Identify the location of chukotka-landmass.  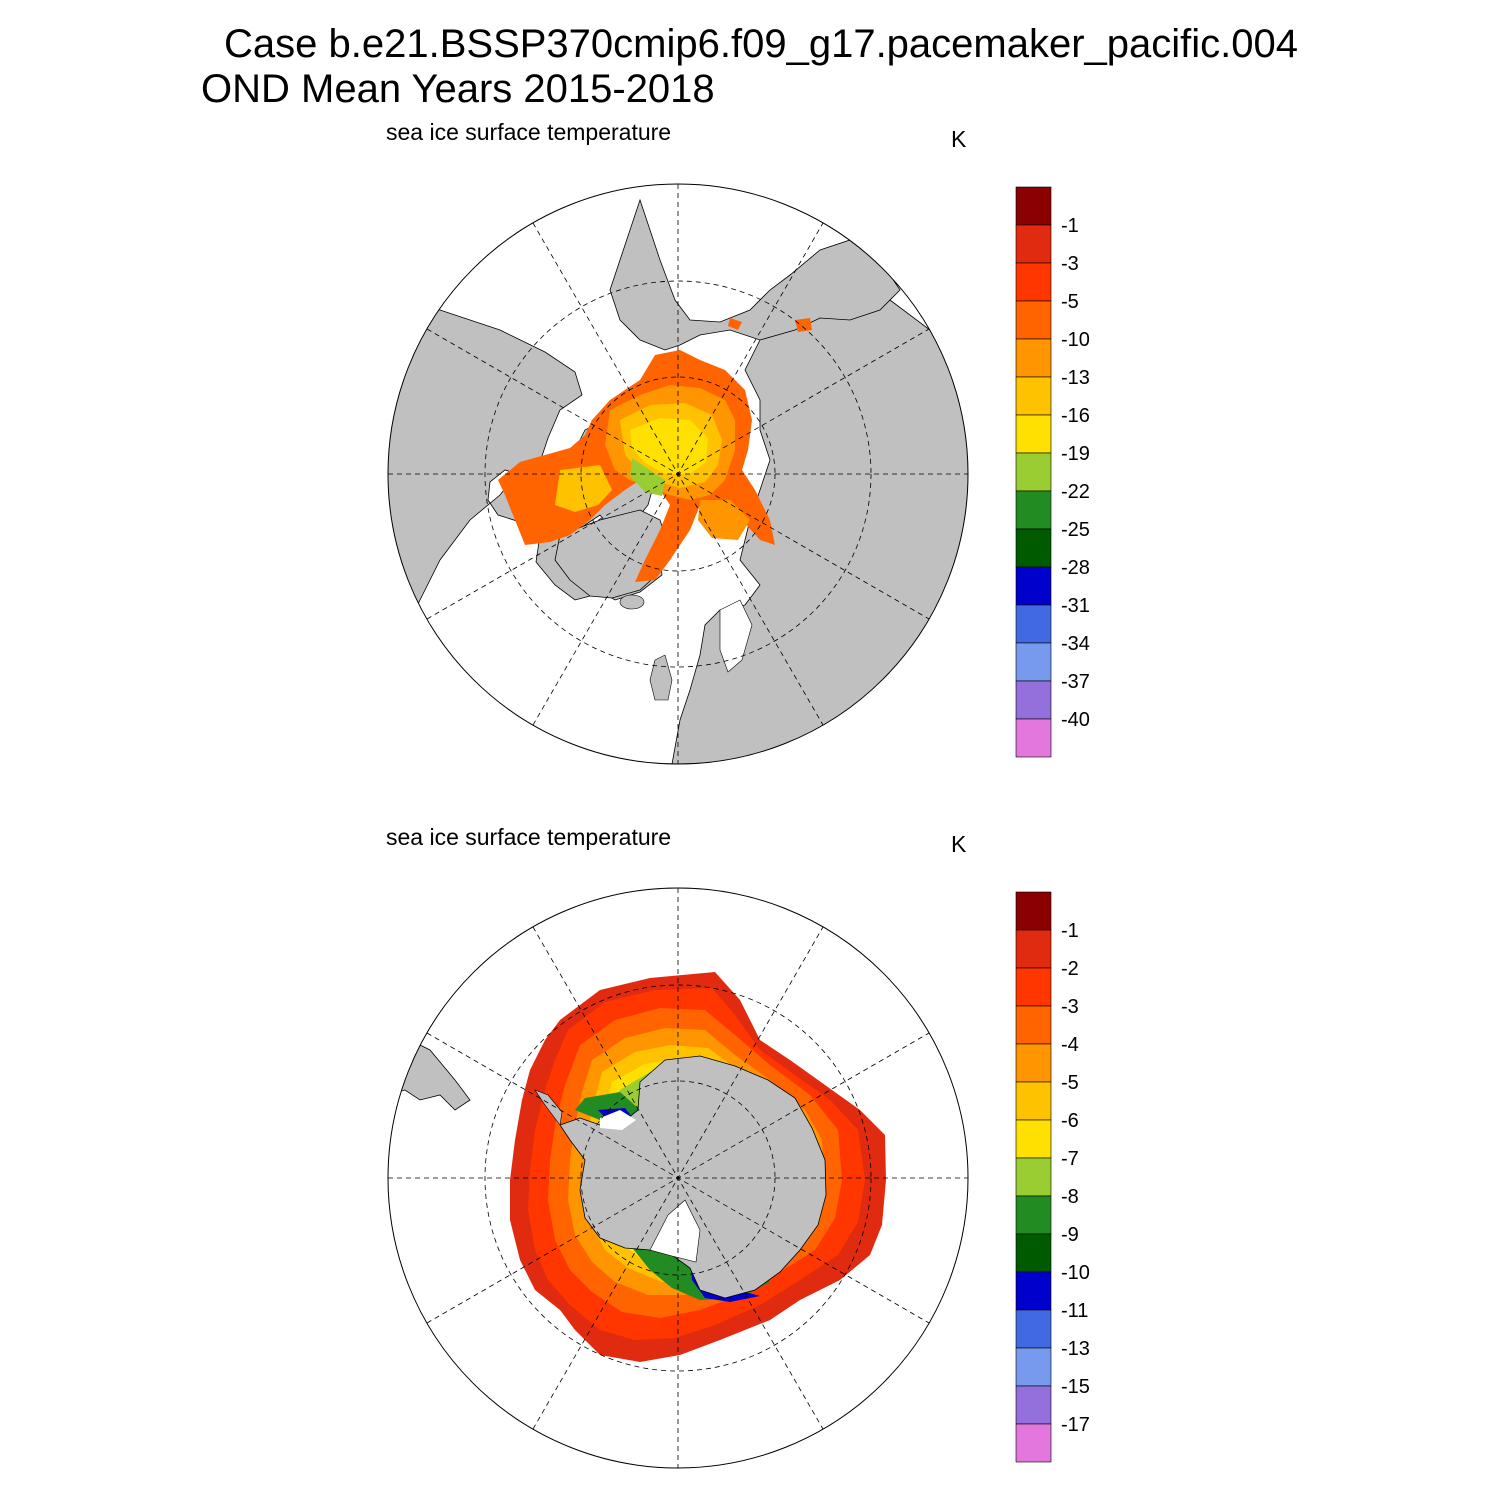
(755, 274).